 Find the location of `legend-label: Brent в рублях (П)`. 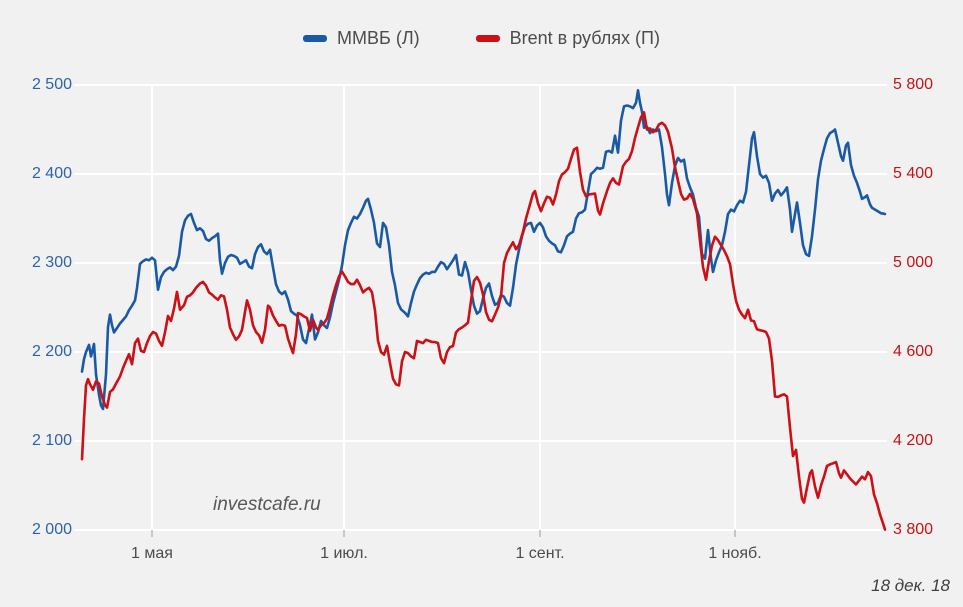

legend-label: Brent в рублях (П) is located at coordinates (584, 38).